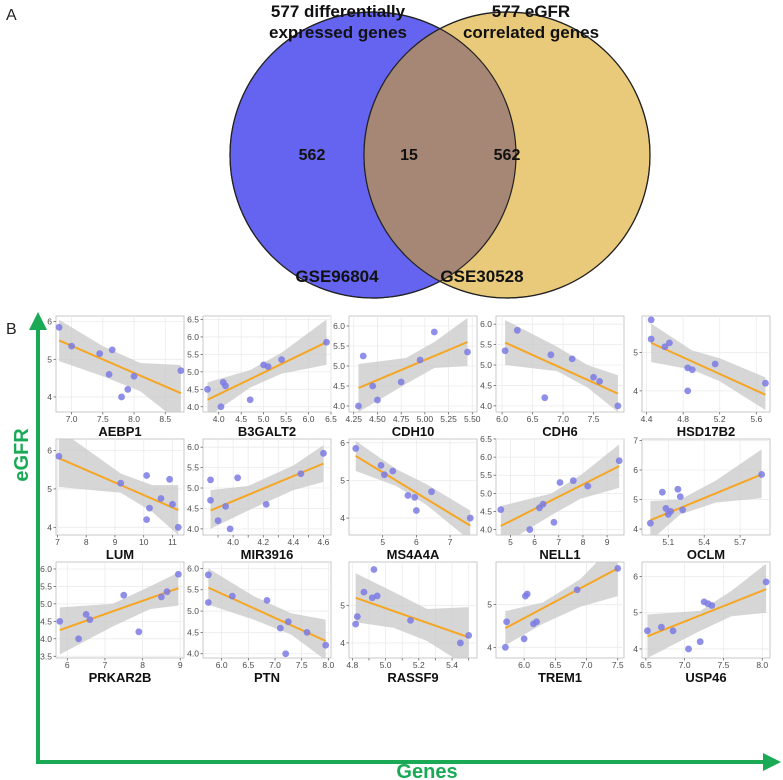 This screenshot has width=783, height=780. What do you see at coordinates (112, 623) in the screenshot?
I see `panel-prkar2b: 6 7 8 9 3.5 4.0 4.5 5.0 5.5 6.0 PRKAR2B` at bounding box center [112, 623].